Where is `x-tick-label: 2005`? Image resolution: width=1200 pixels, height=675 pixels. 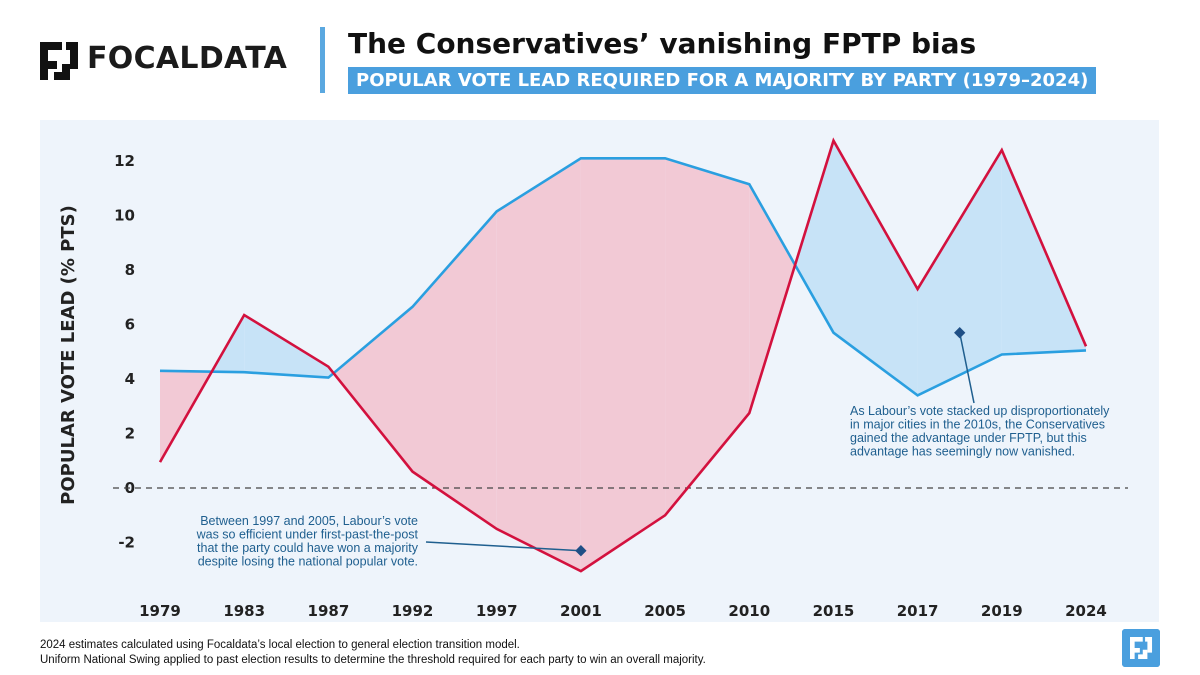 x-tick-label: 2005 is located at coordinates (665, 611).